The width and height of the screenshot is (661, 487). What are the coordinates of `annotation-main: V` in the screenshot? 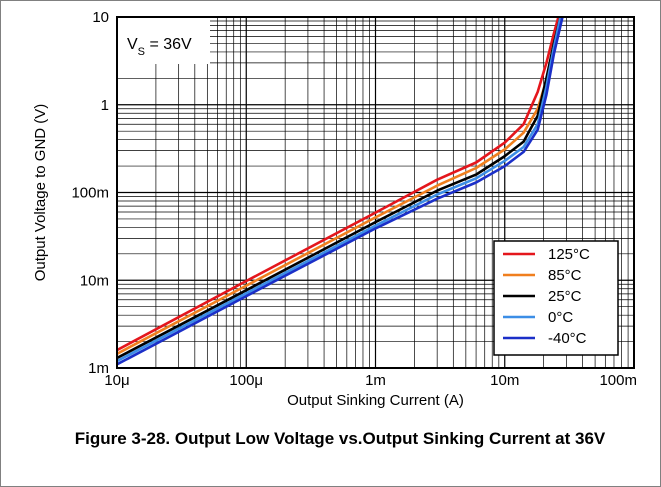 It's located at (132, 44).